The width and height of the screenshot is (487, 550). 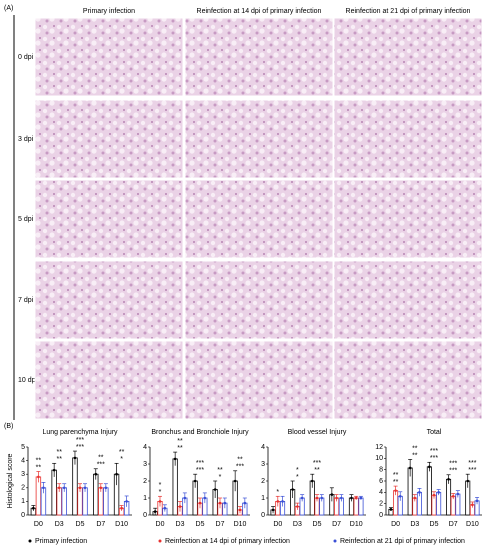 What do you see at coordinates (80, 524) in the screenshot?
I see `x-tick-label: D5` at bounding box center [80, 524].